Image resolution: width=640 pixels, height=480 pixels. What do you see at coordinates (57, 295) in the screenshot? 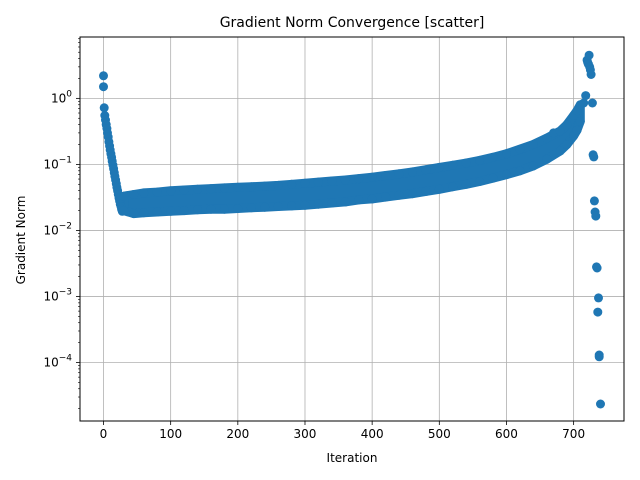
I see `y-tick-label: 10⁻³` at bounding box center [57, 295].